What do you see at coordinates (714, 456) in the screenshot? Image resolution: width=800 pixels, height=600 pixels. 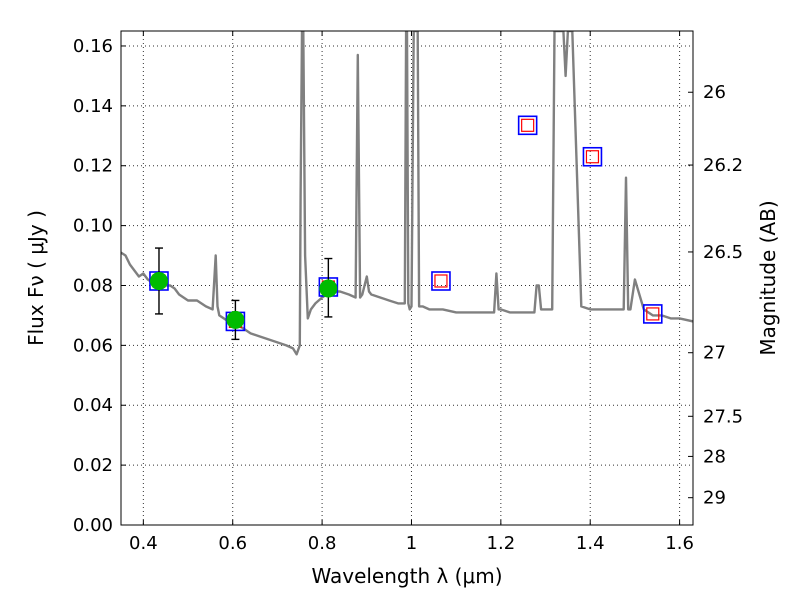 I see `mag-tick-label: 28` at bounding box center [714, 456].